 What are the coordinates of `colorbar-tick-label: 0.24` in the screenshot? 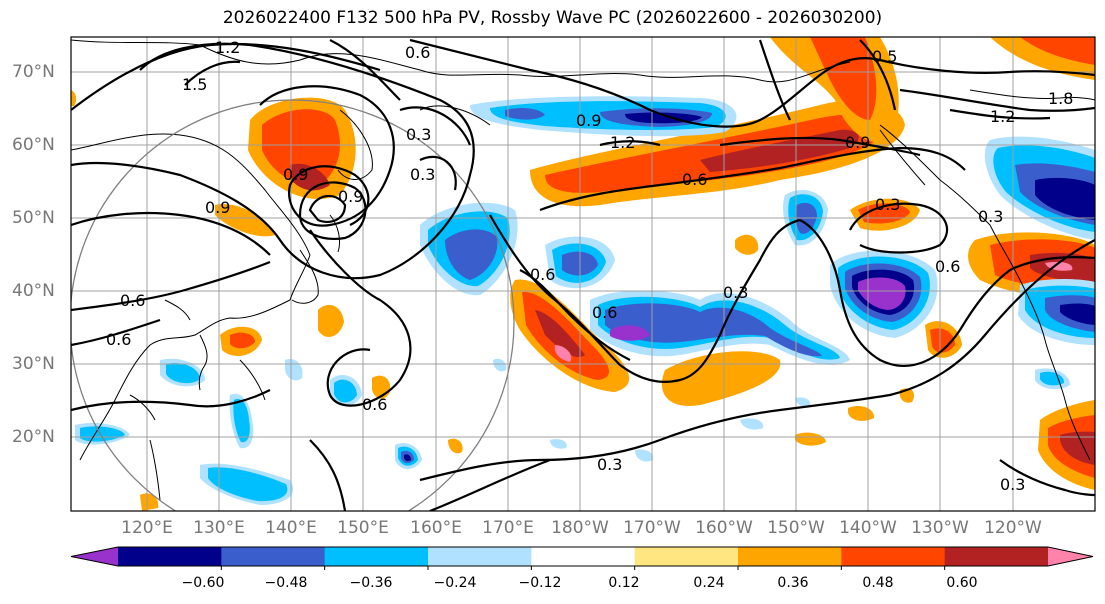 It's located at (709, 583).